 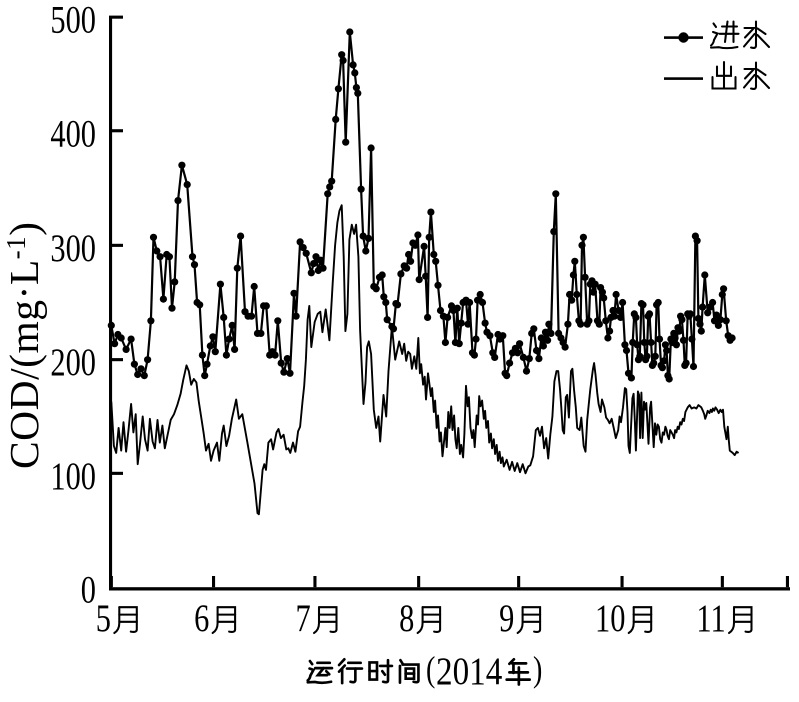 I want to click on svg-text: 100, so click(x=73, y=475).